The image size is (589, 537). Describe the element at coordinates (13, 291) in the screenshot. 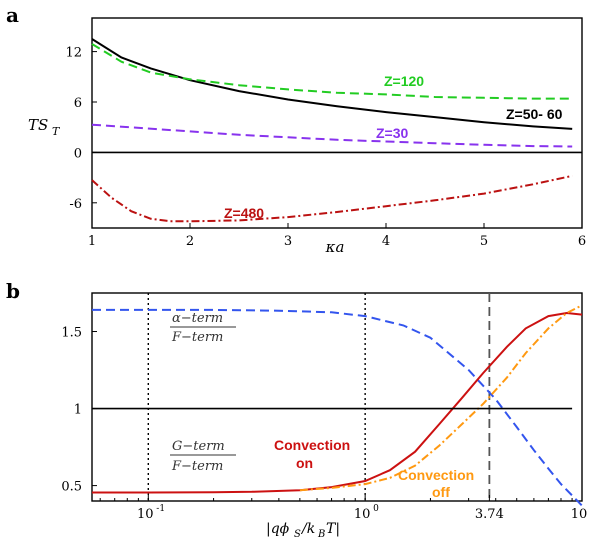

I see `panel-b-letter: b` at that location.